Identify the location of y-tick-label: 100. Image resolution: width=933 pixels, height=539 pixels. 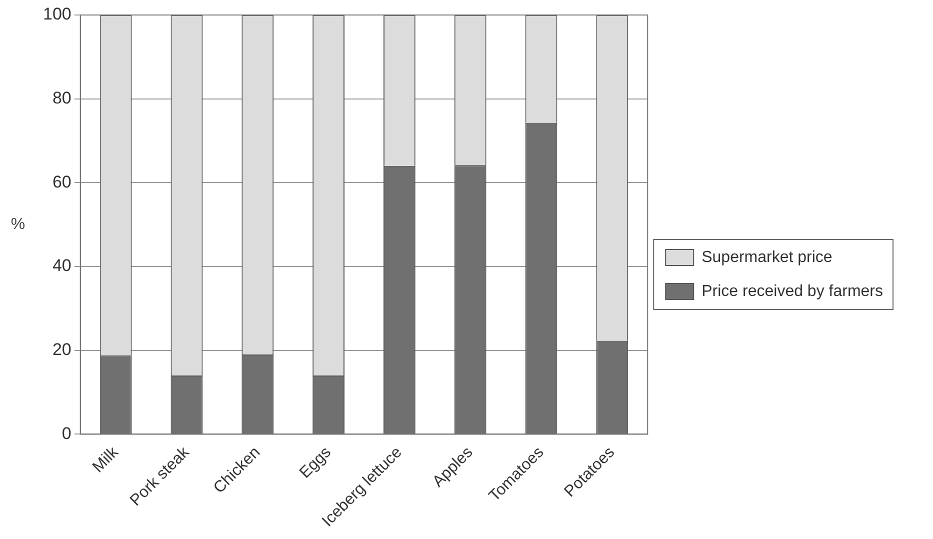
(57, 14).